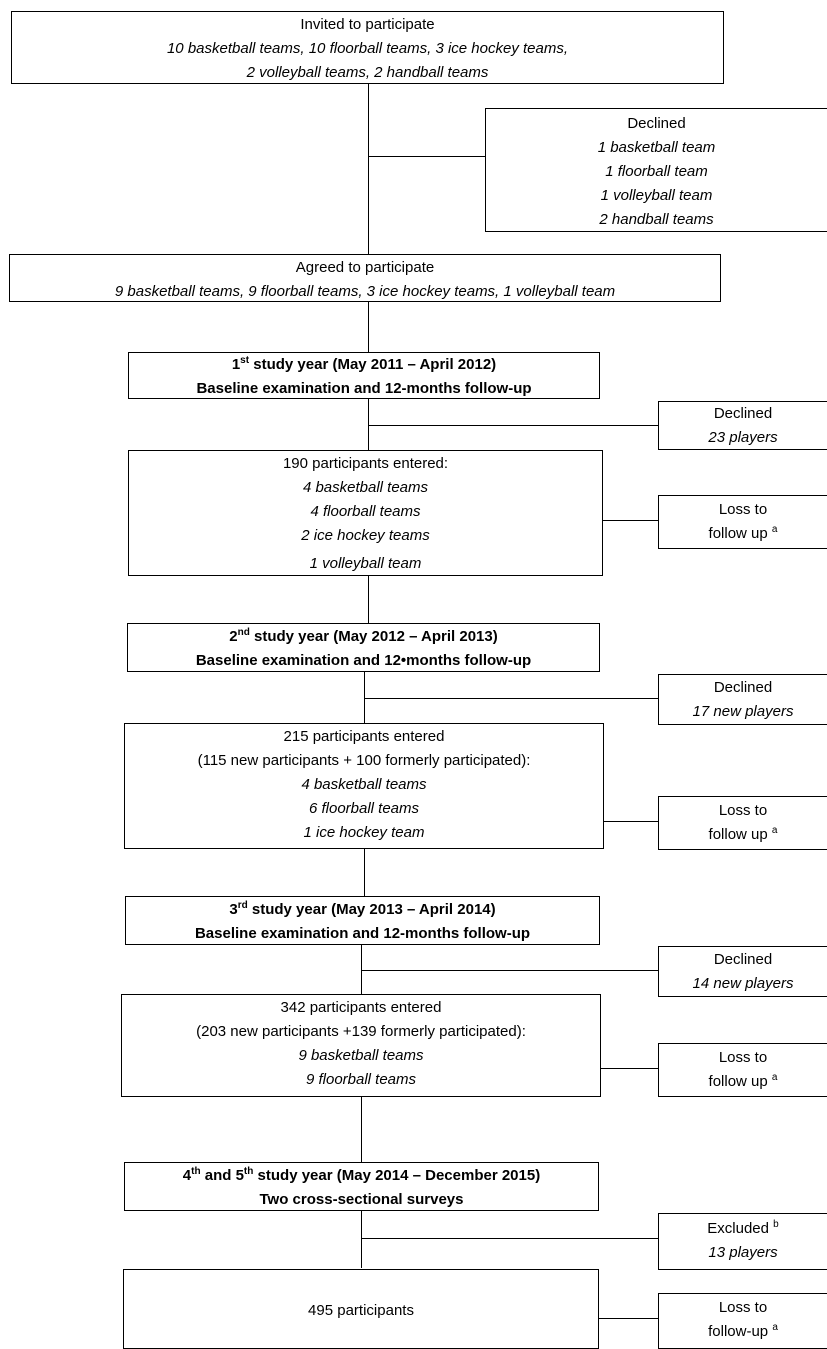 This screenshot has height=1349, width=827. Describe the element at coordinates (743, 983) in the screenshot. I see `year3-declined-value: 14 new players` at that location.